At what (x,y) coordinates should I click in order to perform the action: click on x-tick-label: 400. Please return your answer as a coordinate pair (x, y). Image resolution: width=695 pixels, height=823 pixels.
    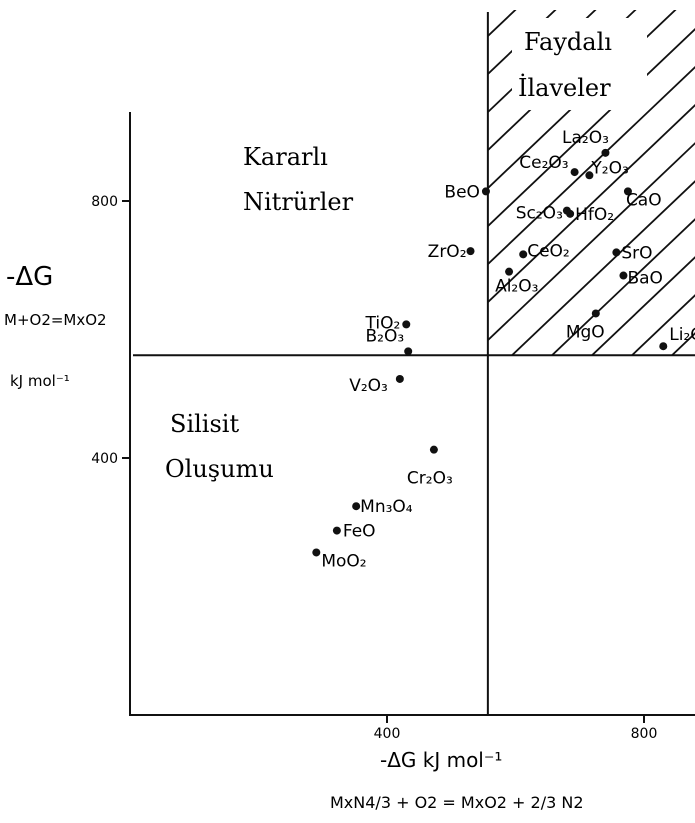
    Looking at the image, I should click on (387, 734).